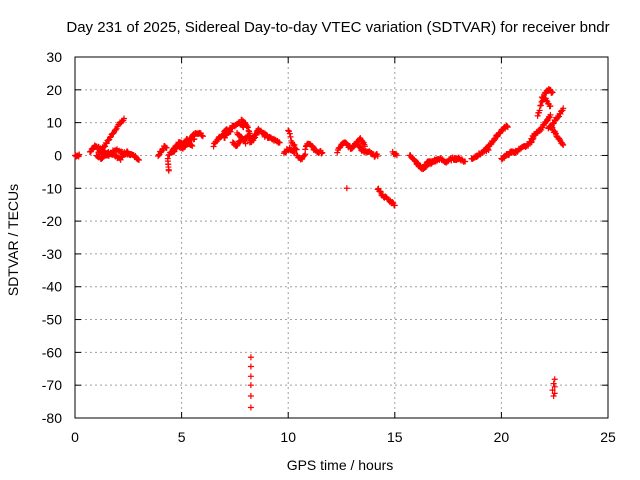 The height and width of the screenshot is (480, 640). What do you see at coordinates (52, 385) in the screenshot?
I see `y-tick-label: -70` at bounding box center [52, 385].